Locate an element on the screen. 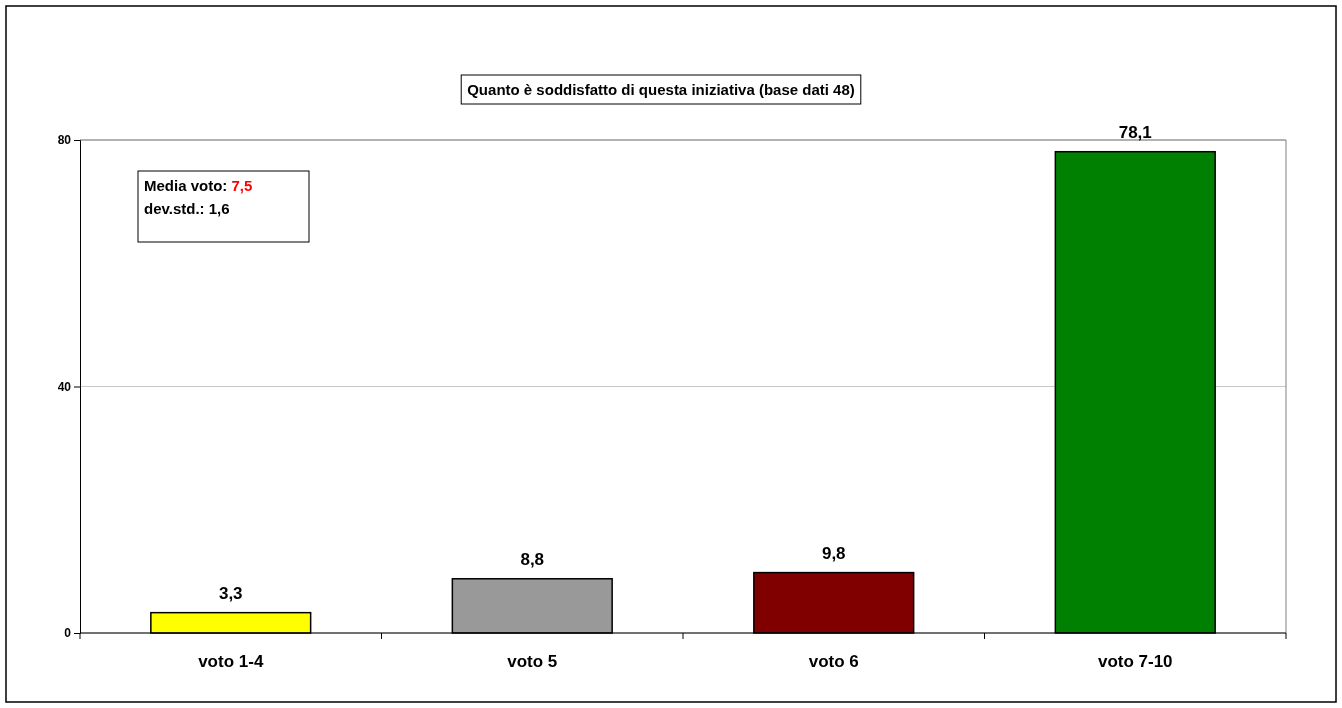 The image size is (1342, 708). y-tick-label: 40 is located at coordinates (64, 386).